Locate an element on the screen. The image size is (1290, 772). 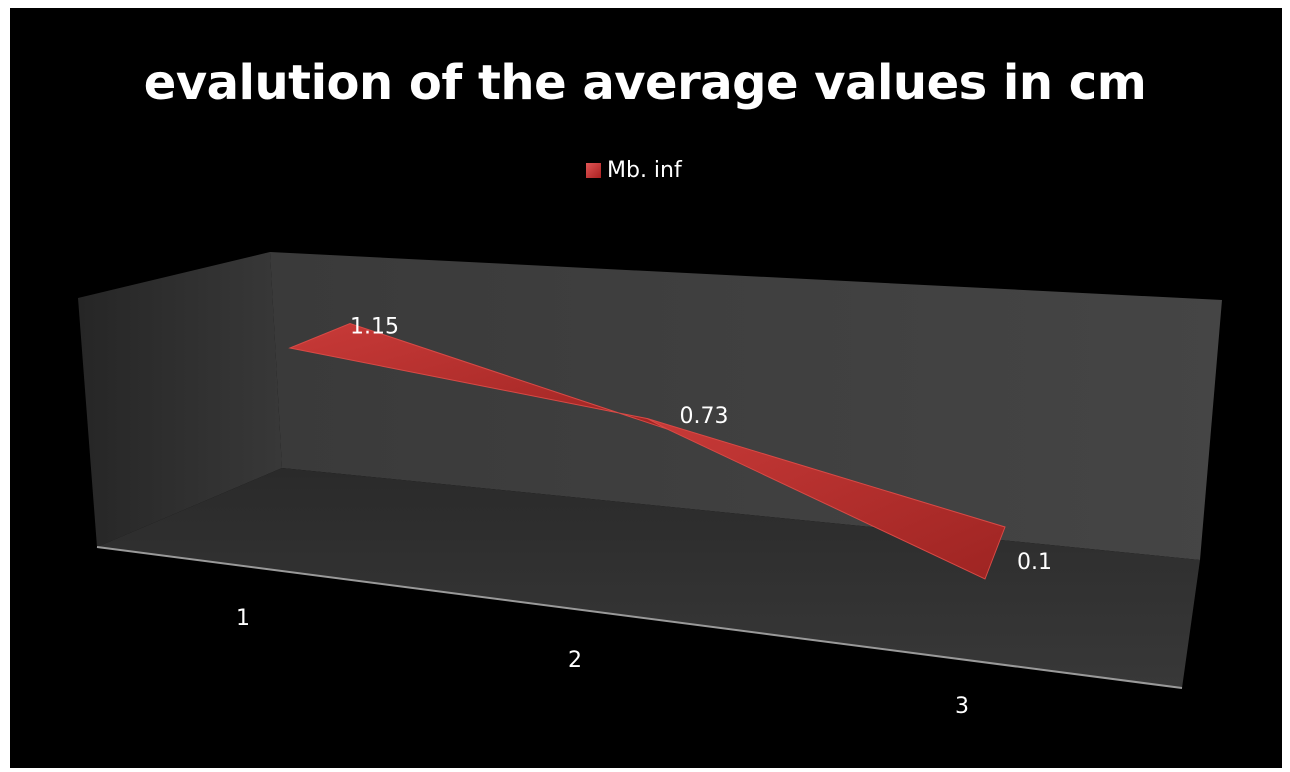
legend: Mb. inf is located at coordinates (634, 170).